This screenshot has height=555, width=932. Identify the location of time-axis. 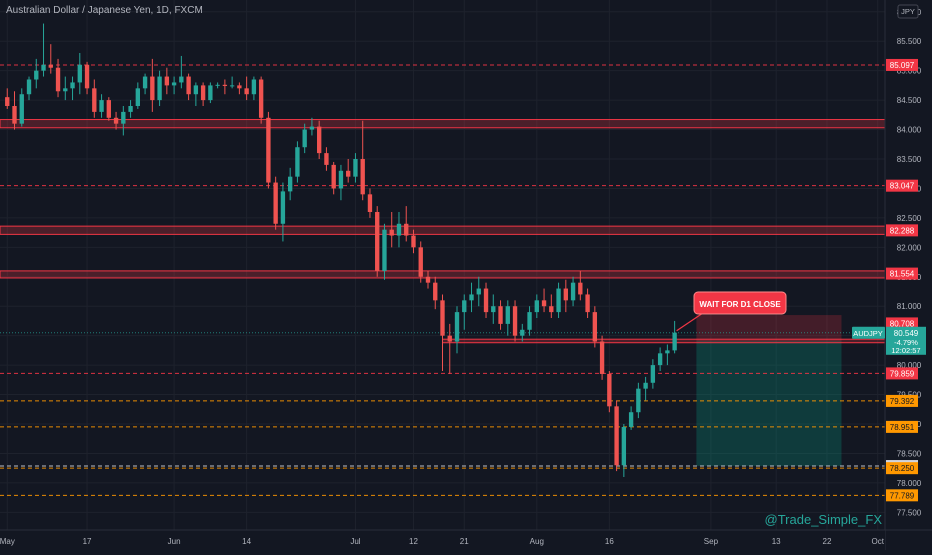
(442, 540).